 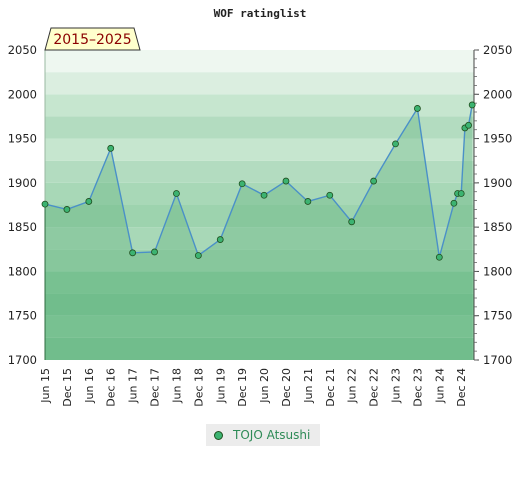 I want to click on period-badge: 2015–2025, so click(x=92, y=39).